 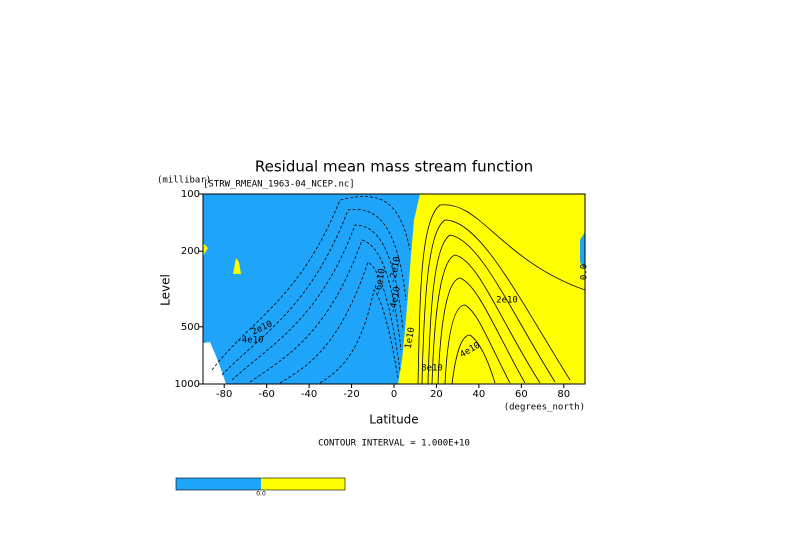 I want to click on contour-label: 2e10, so click(x=507, y=301).